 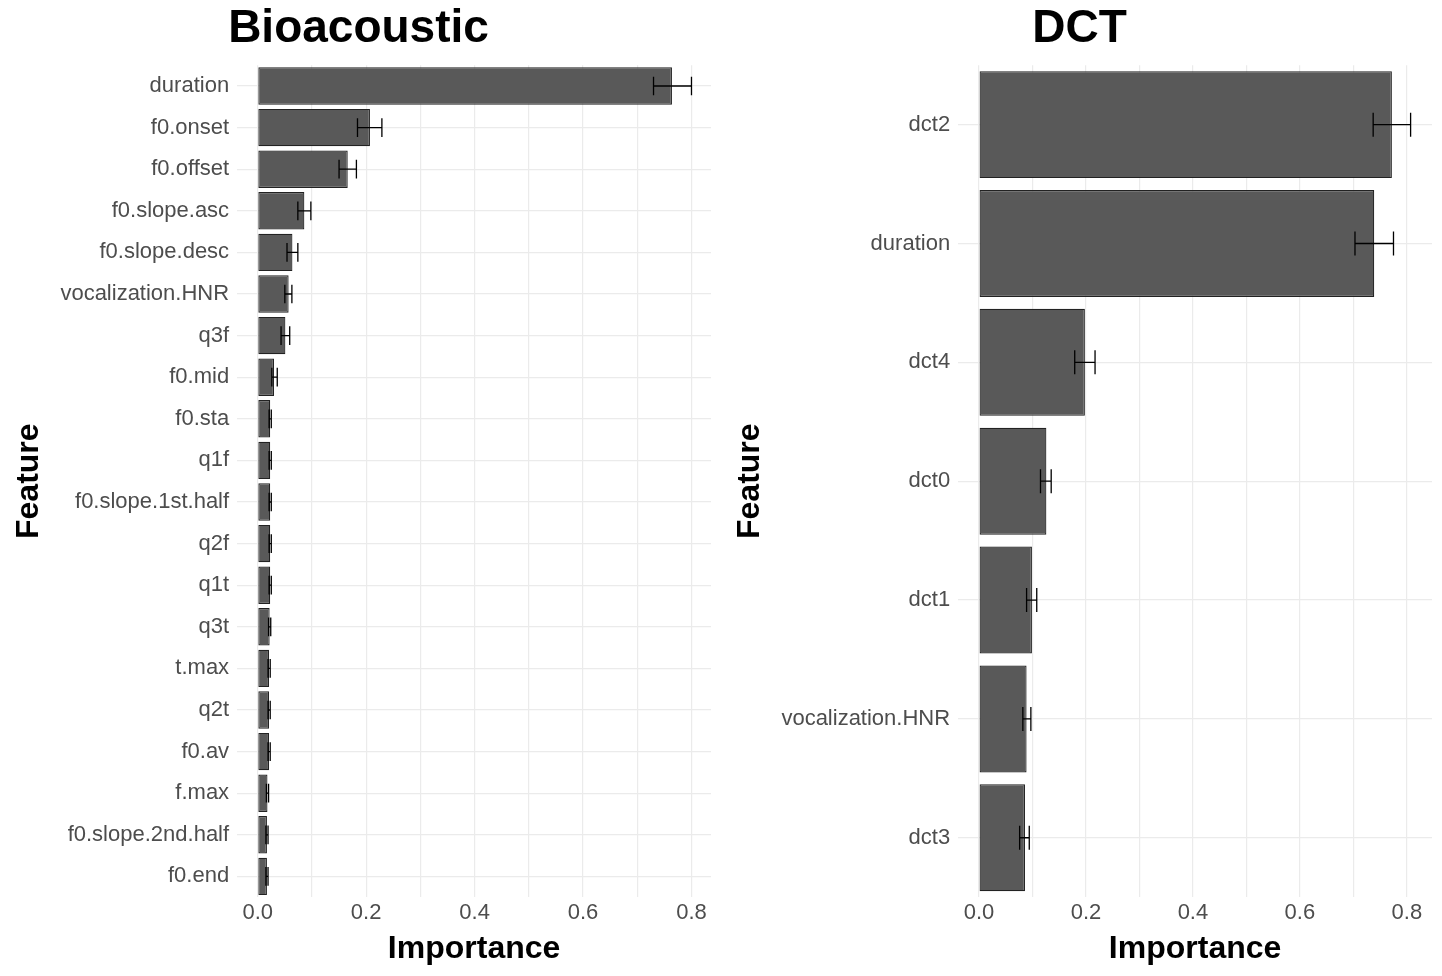 I want to click on y-tick-label: dct4, so click(x=929, y=361).